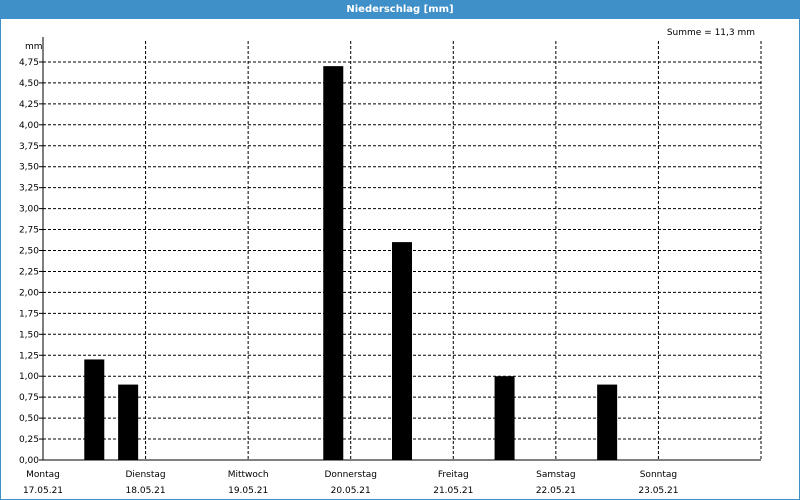 The width and height of the screenshot is (800, 500). What do you see at coordinates (29, 272) in the screenshot?
I see `y-tick-label: 2,25` at bounding box center [29, 272].